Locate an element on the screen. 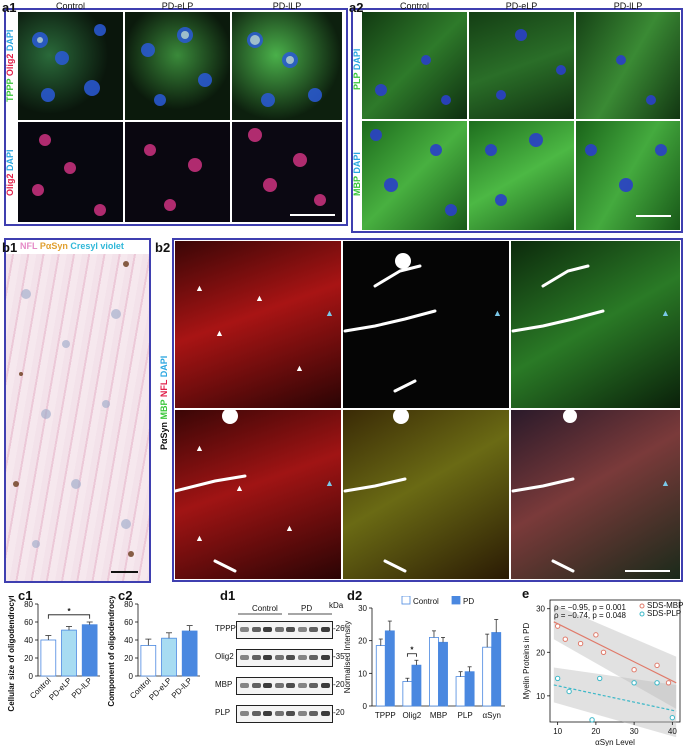  b1-legend-nfl: NFL is located at coordinates (29, 246).